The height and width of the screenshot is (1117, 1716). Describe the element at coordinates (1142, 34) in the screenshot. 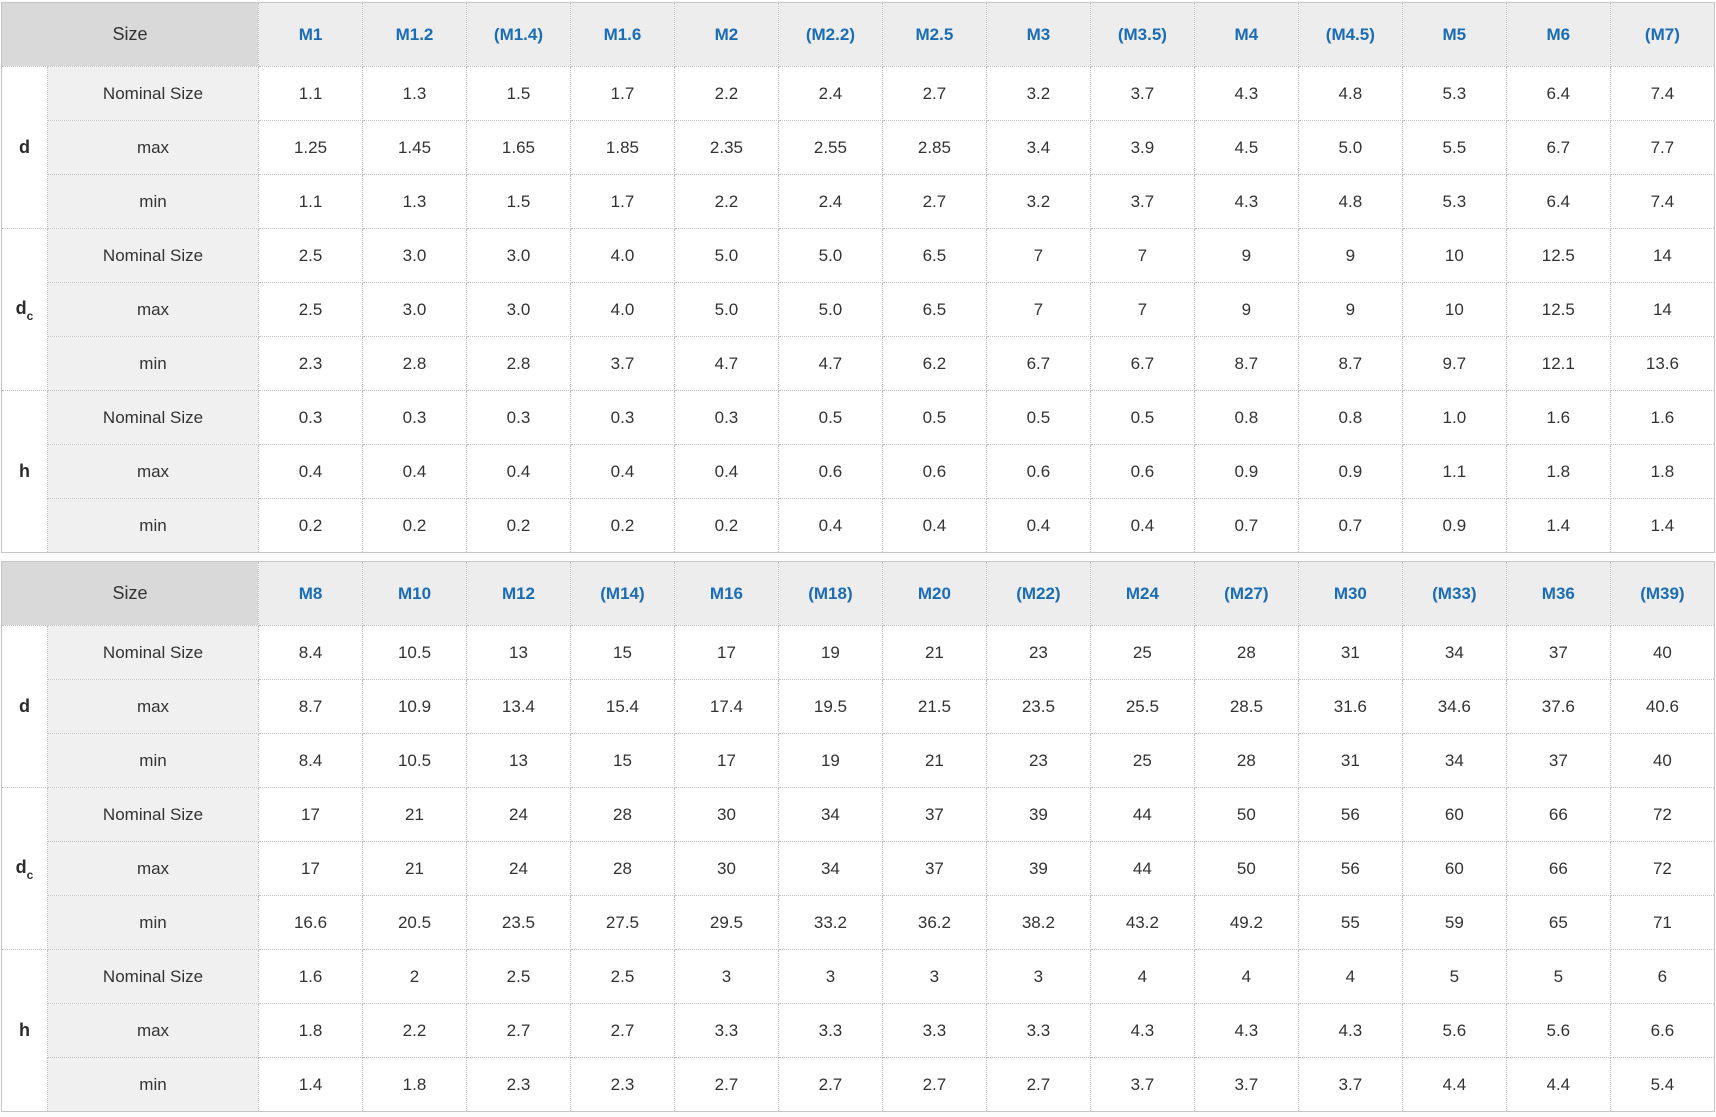

I see `thread-size-column-header: (M3.5)` at that location.